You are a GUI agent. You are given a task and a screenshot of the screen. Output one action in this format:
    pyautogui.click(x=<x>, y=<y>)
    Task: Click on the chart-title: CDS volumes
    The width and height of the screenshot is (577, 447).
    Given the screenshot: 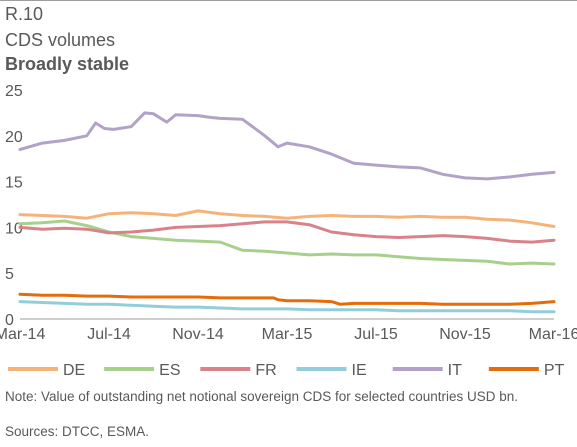 What is the action you would take?
    pyautogui.click(x=60, y=40)
    